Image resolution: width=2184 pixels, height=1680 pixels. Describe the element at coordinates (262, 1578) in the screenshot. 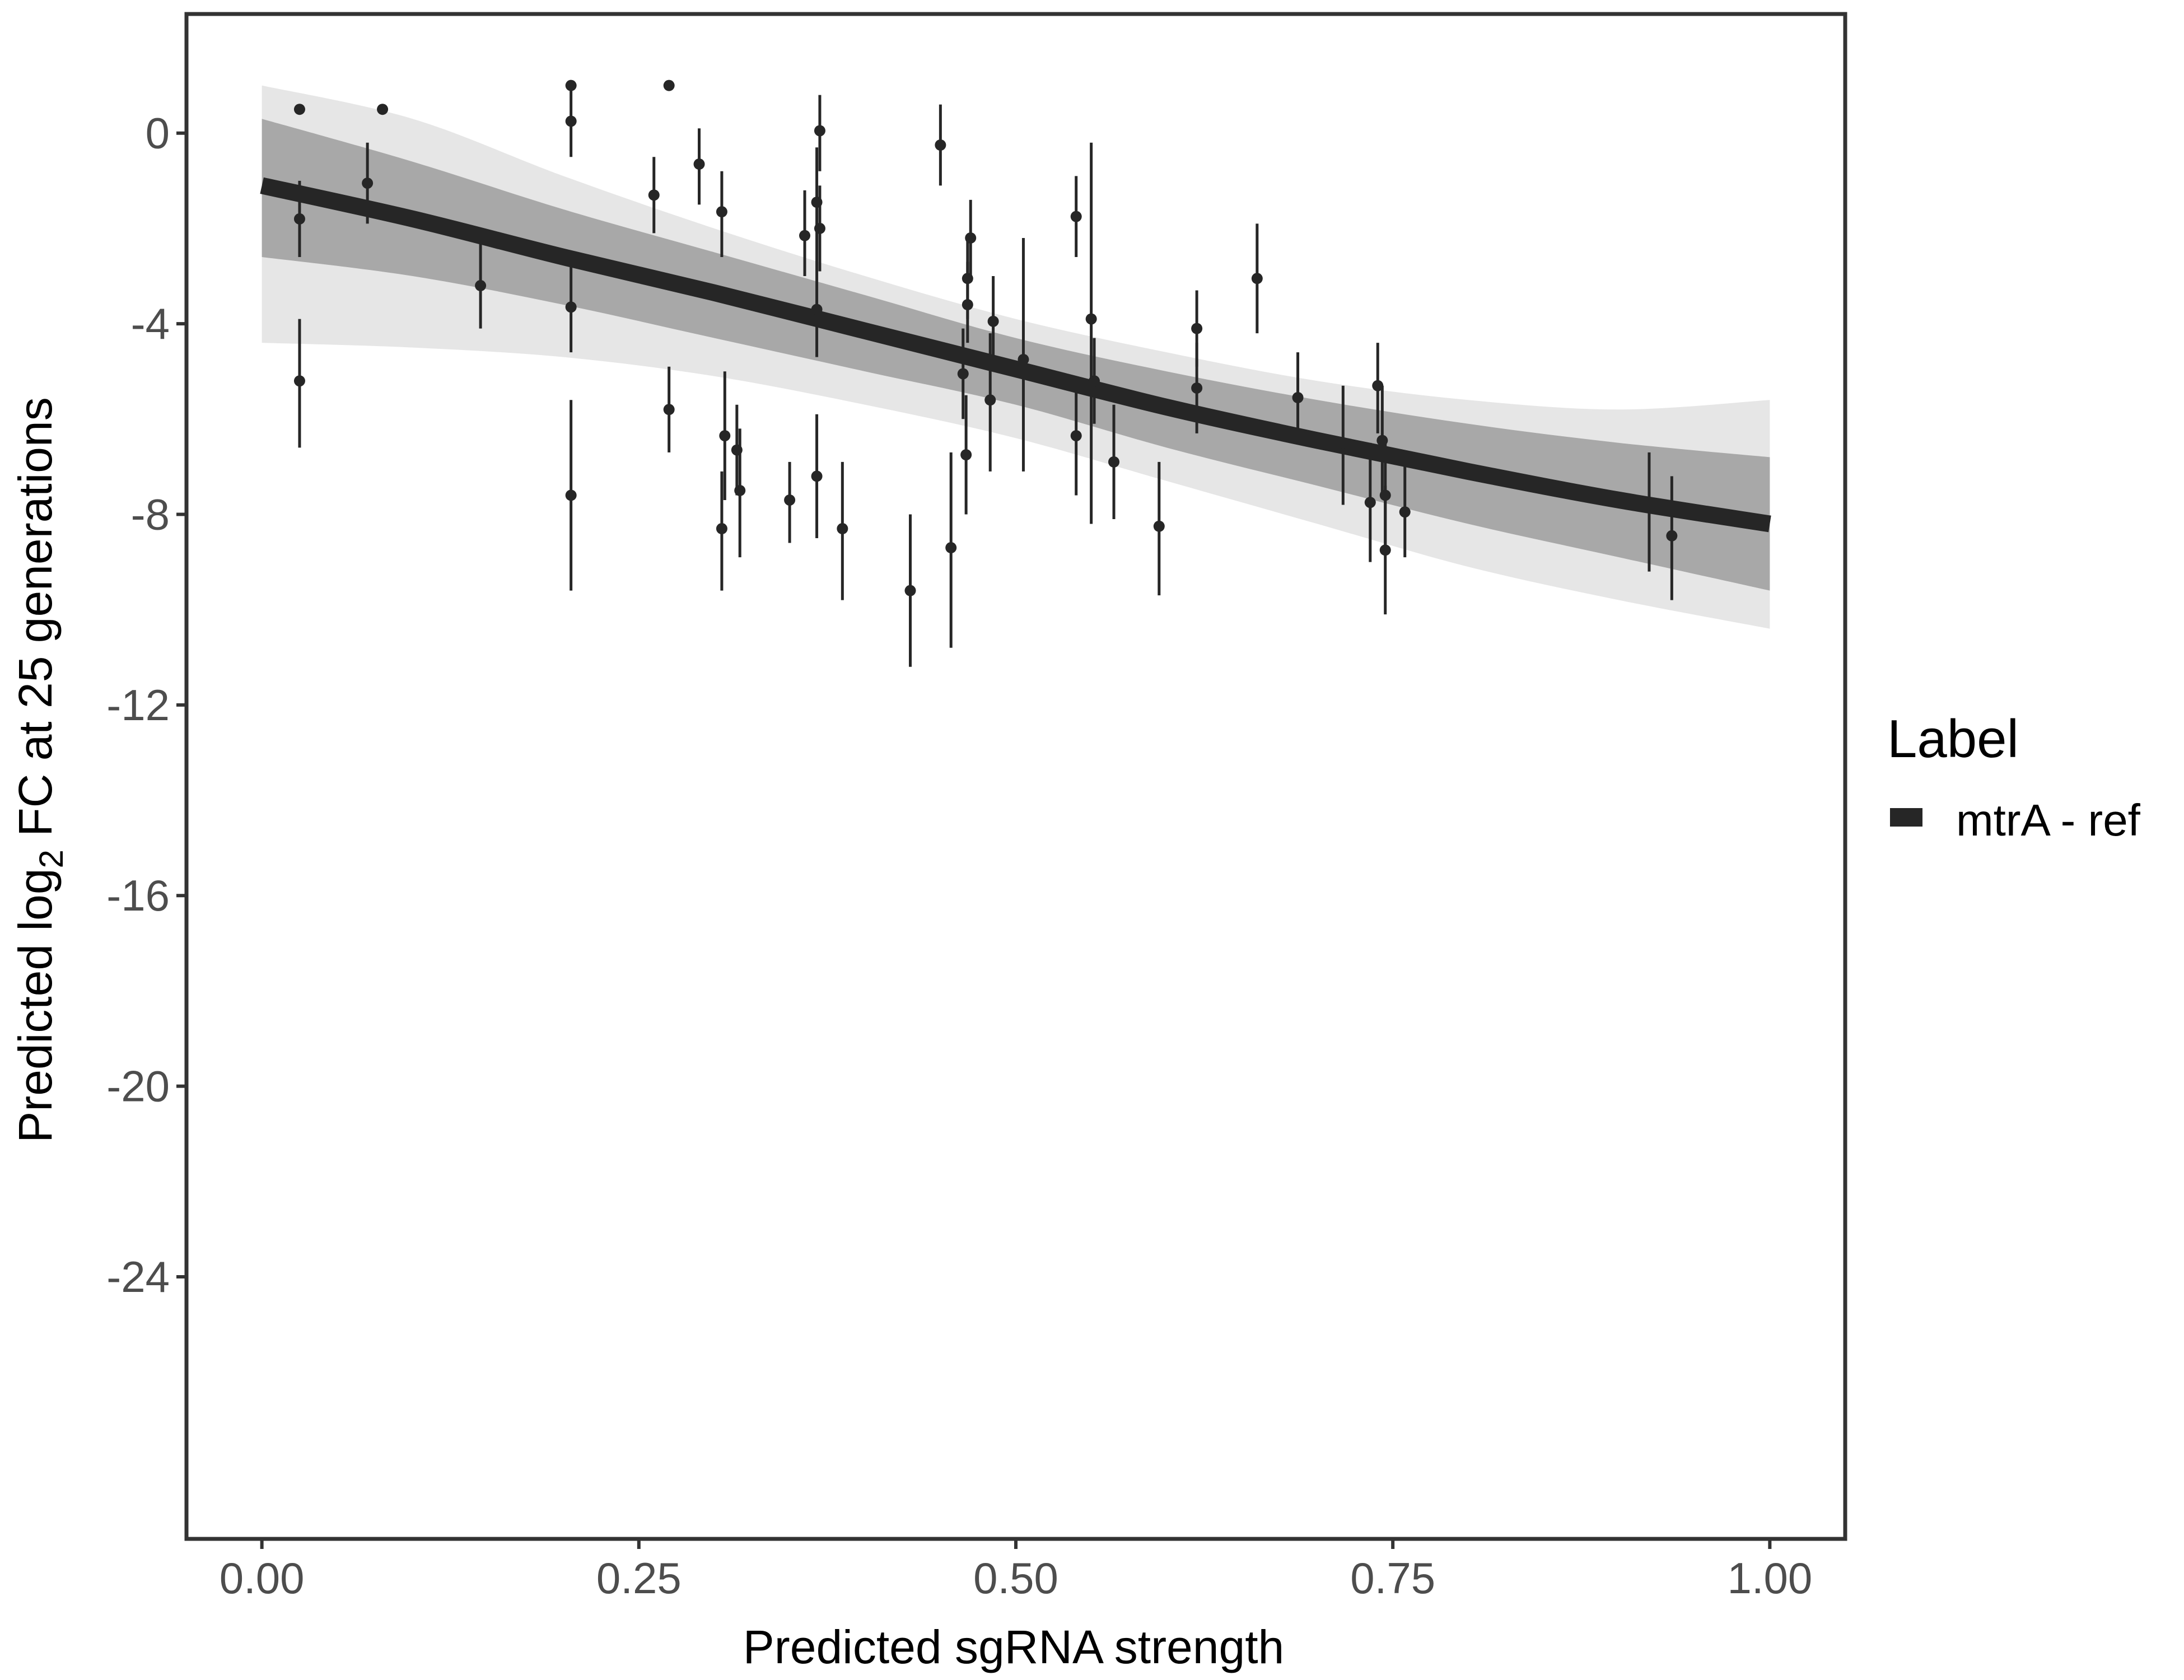

I see `x-tick-label: 0.00` at that location.